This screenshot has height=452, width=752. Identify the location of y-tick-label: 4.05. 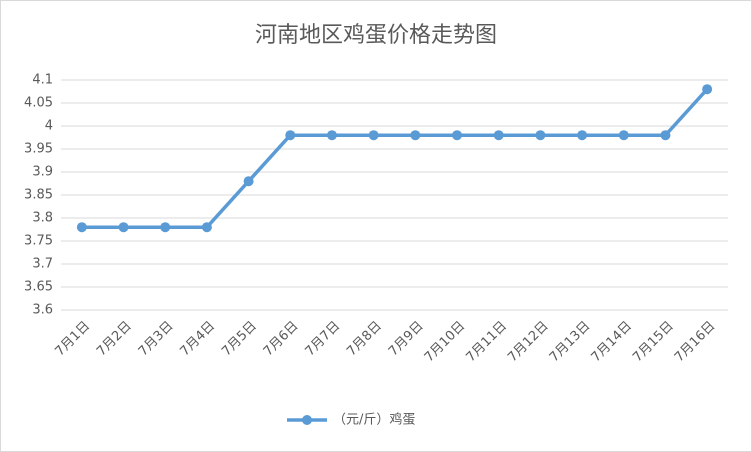
(38, 103).